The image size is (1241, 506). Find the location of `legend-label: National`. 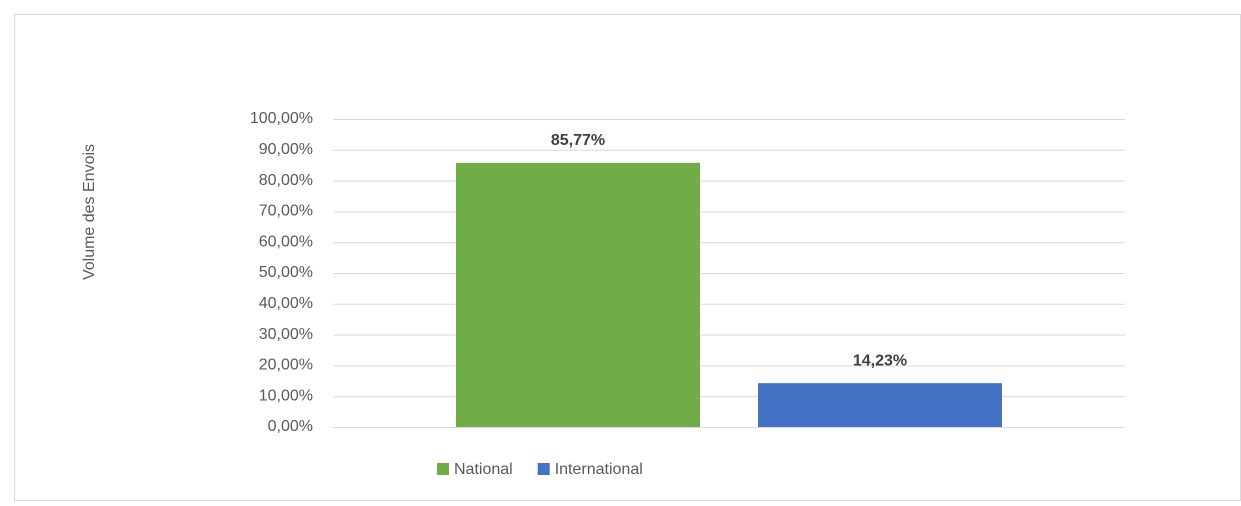

legend-label: National is located at coordinates (483, 469).